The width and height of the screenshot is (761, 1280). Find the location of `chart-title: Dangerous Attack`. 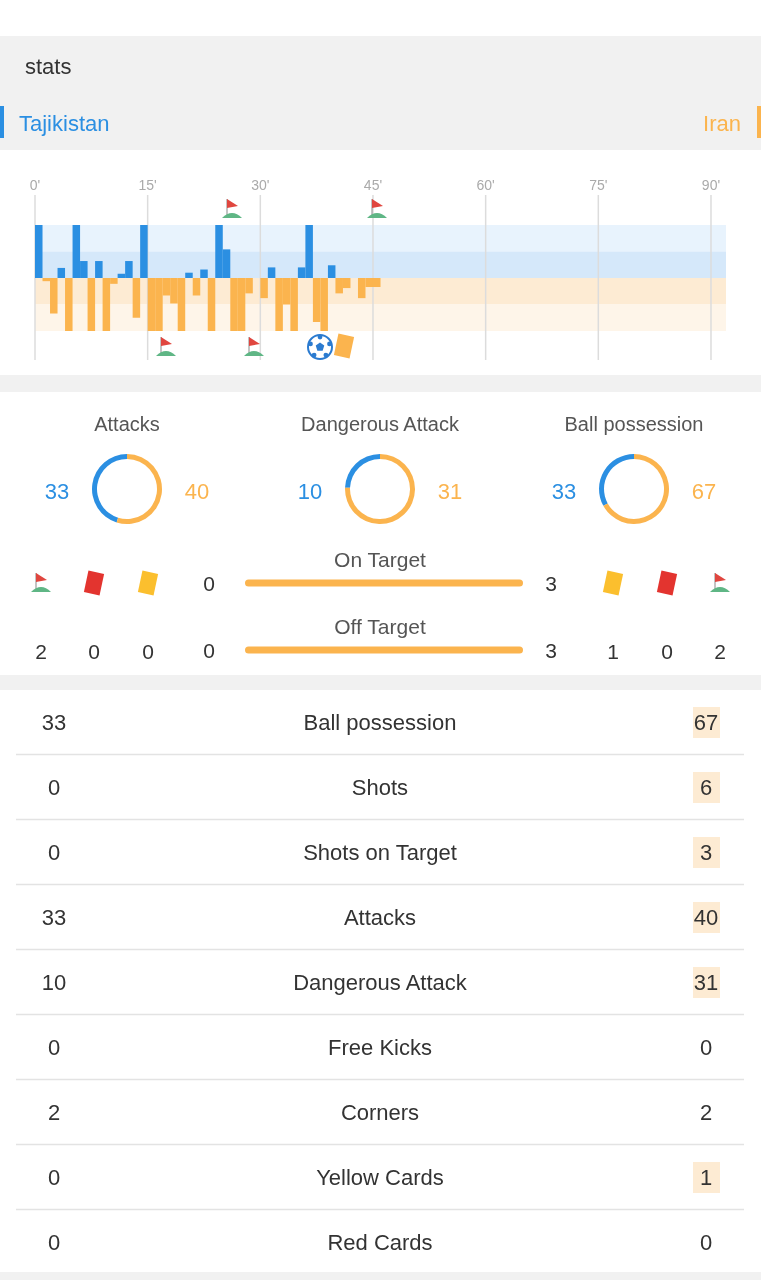

chart-title: Dangerous Attack is located at coordinates (380, 424).